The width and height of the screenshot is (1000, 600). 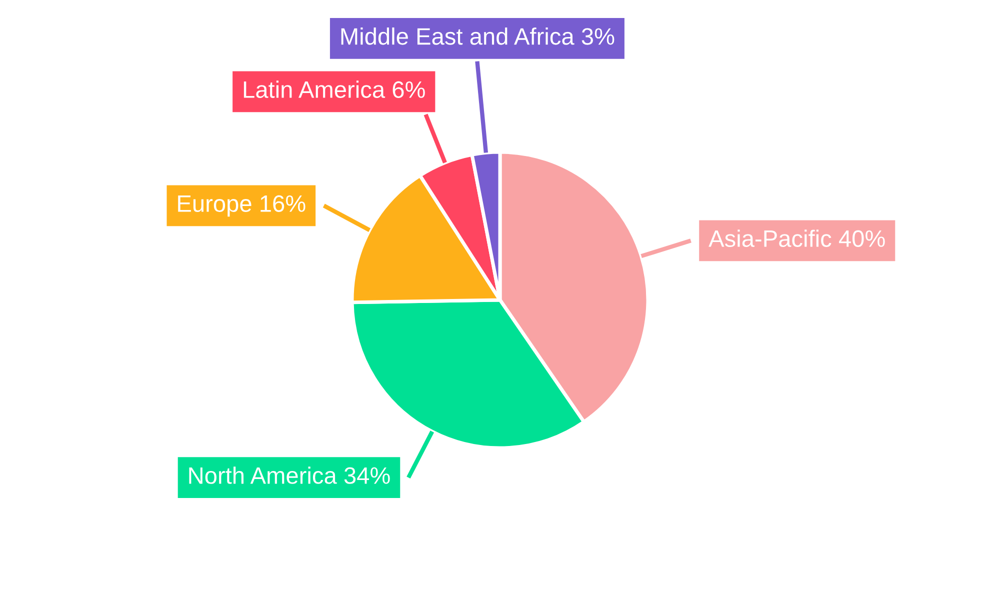 I want to click on slice-label: Europe 16%, so click(x=242, y=206).